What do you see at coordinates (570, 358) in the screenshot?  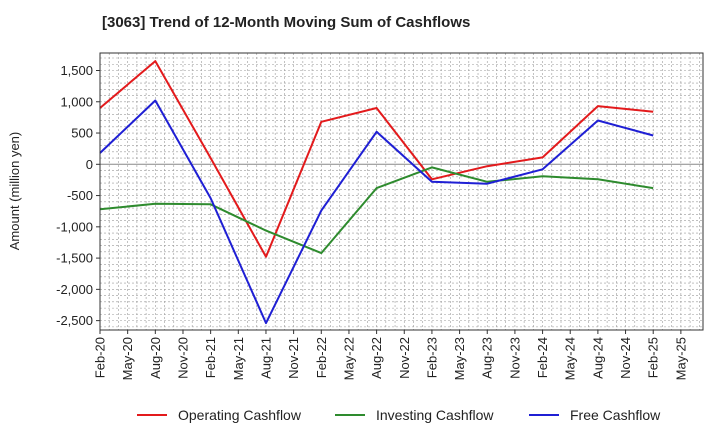 I see `x-tick-label: May-24` at bounding box center [570, 358].